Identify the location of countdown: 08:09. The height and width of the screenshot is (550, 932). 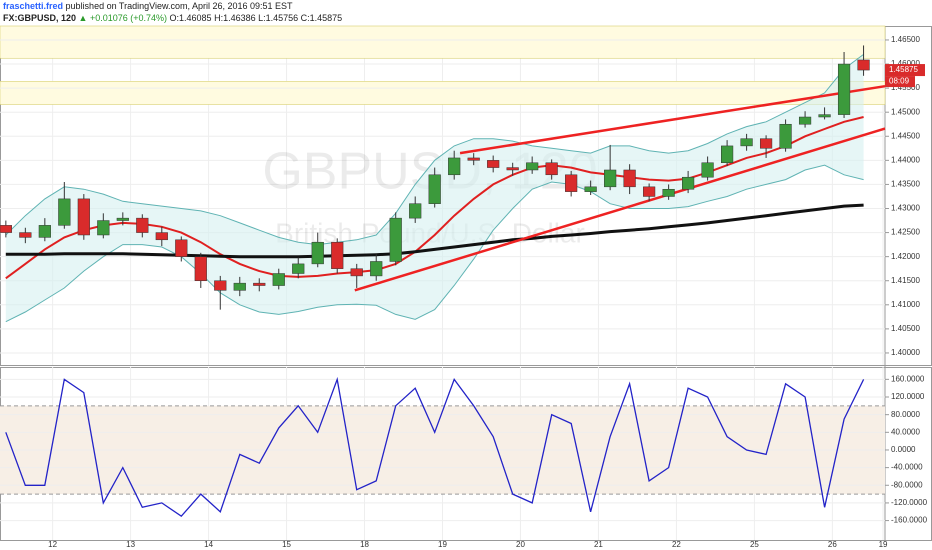
(899, 81).